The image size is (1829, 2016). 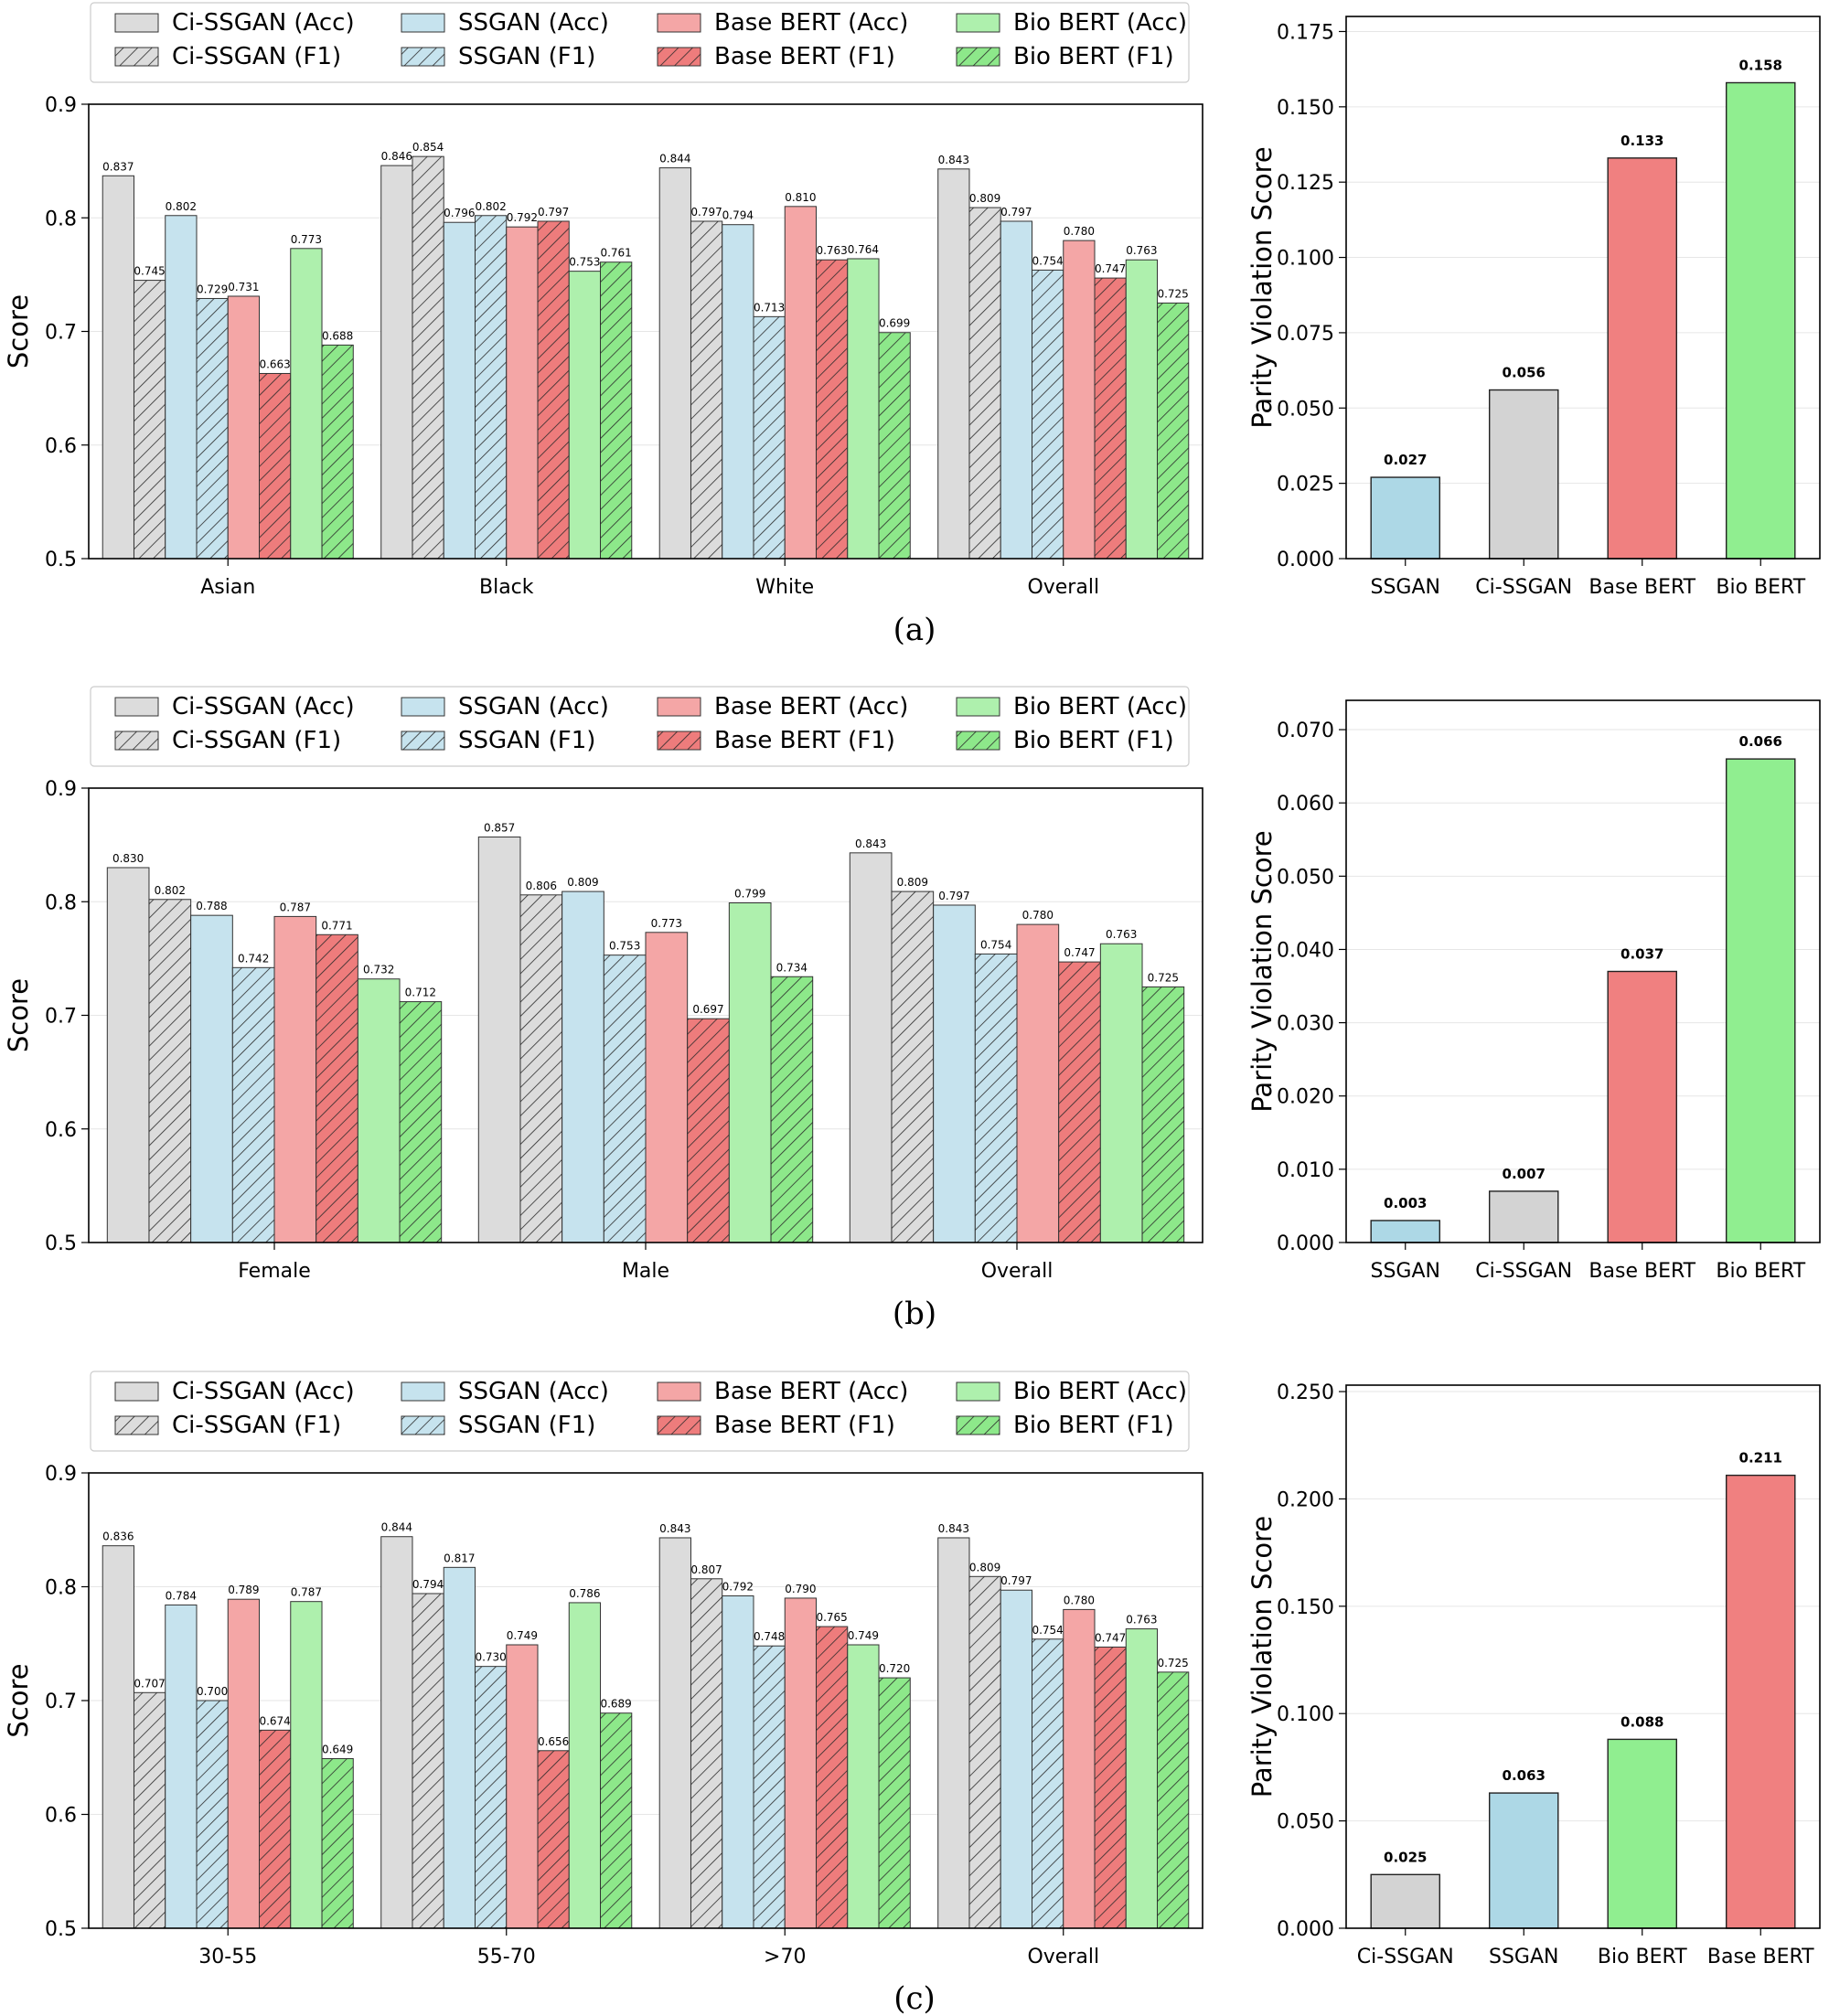 I want to click on legend-label: Base BERT (F1), so click(x=804, y=740).